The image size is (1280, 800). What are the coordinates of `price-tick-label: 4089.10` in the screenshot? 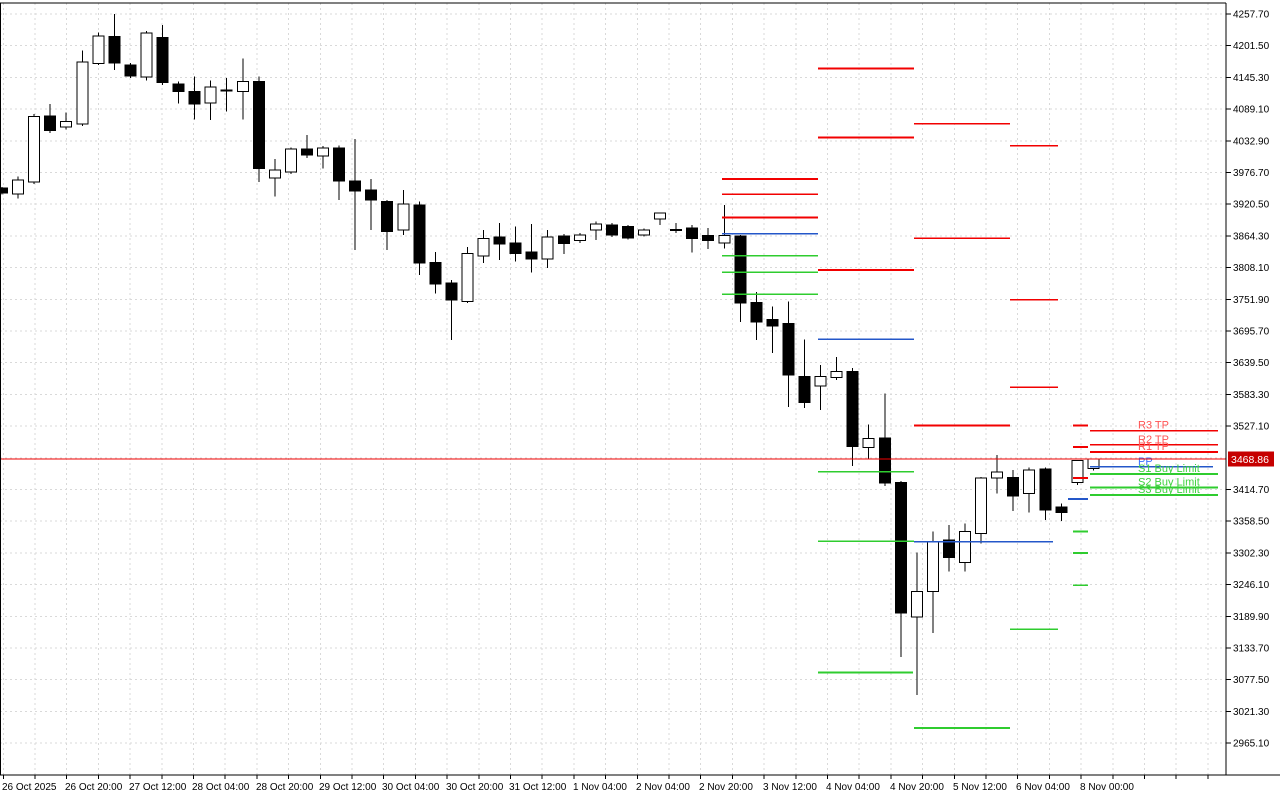 It's located at (1251, 110).